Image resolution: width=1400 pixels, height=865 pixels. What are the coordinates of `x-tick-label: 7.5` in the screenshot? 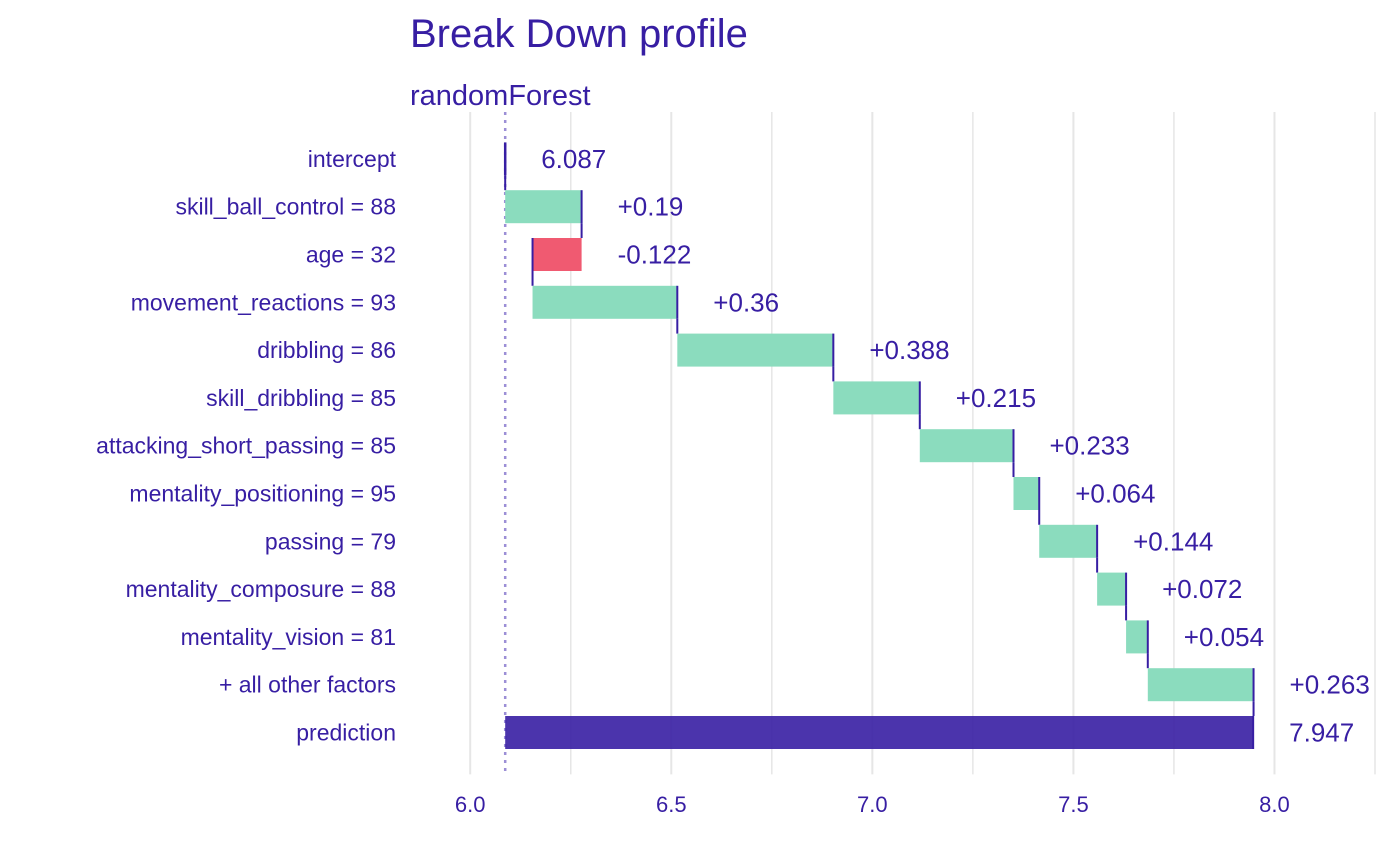 It's located at (1073, 804).